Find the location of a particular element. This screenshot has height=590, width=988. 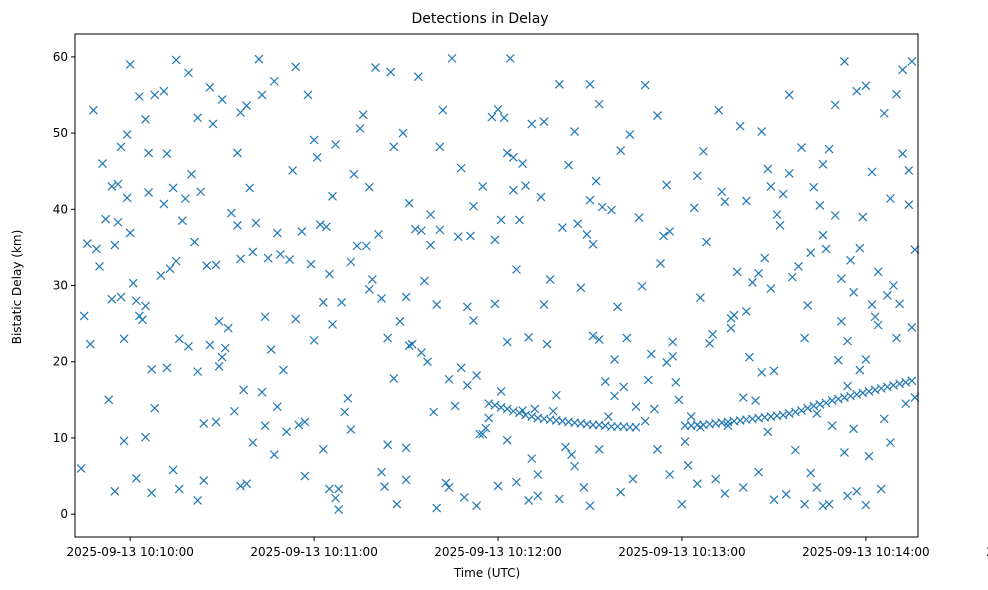

chart-title: Detections in Delay is located at coordinates (479, 19).